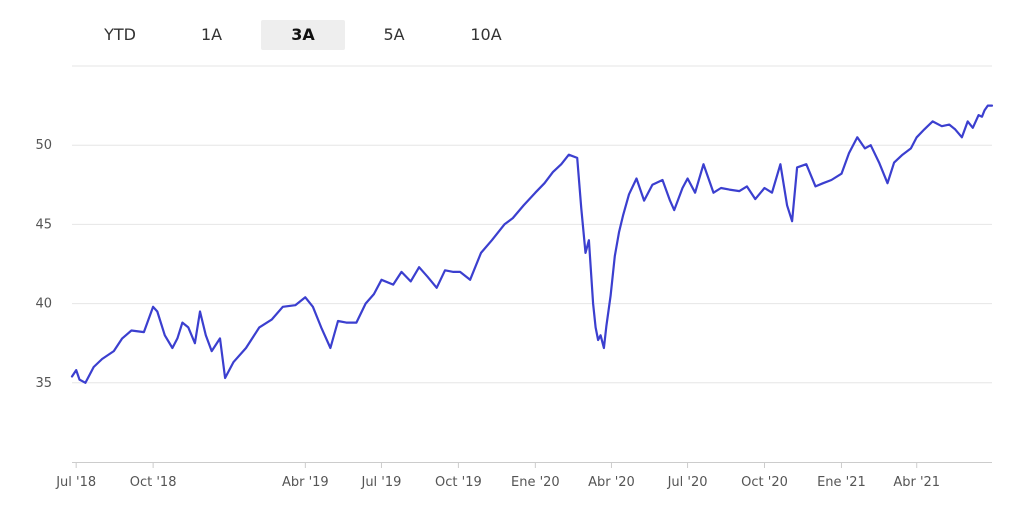 Image resolution: width=1023 pixels, height=509 pixels. What do you see at coordinates (611, 482) in the screenshot?
I see `x-tick-label: Abr '20` at bounding box center [611, 482].